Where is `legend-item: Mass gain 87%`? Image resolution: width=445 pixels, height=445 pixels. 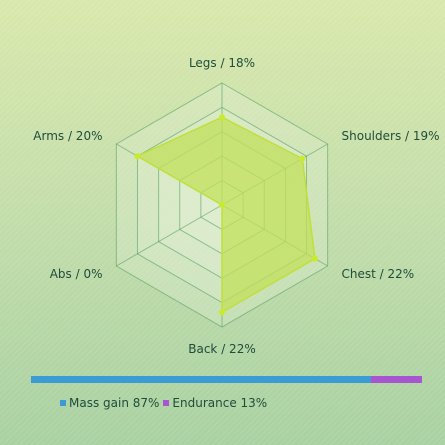
legend-item: Mass gain 87% is located at coordinates (109, 403).